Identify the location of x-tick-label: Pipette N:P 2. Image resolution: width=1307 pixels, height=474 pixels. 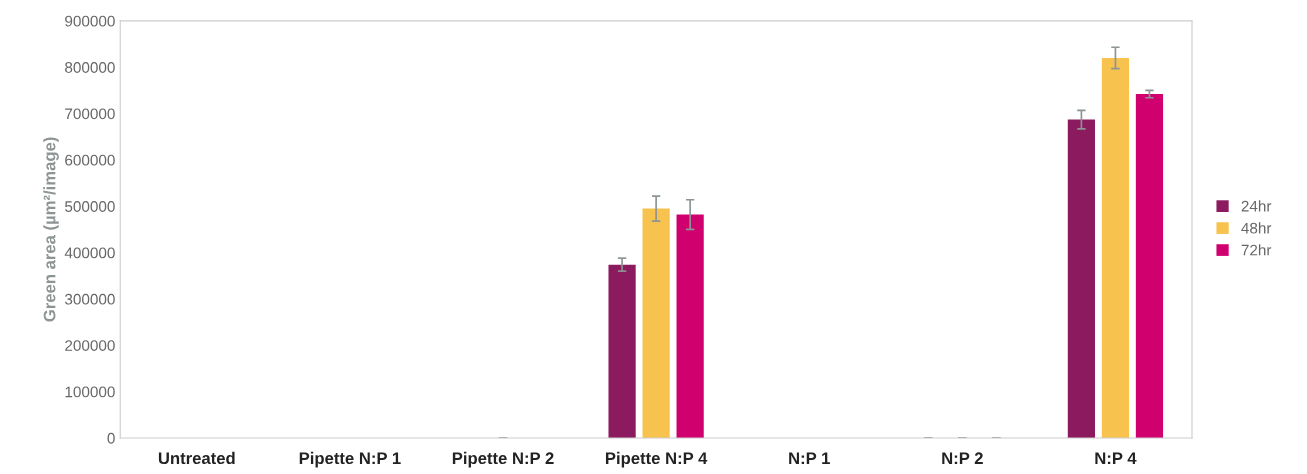
(503, 459).